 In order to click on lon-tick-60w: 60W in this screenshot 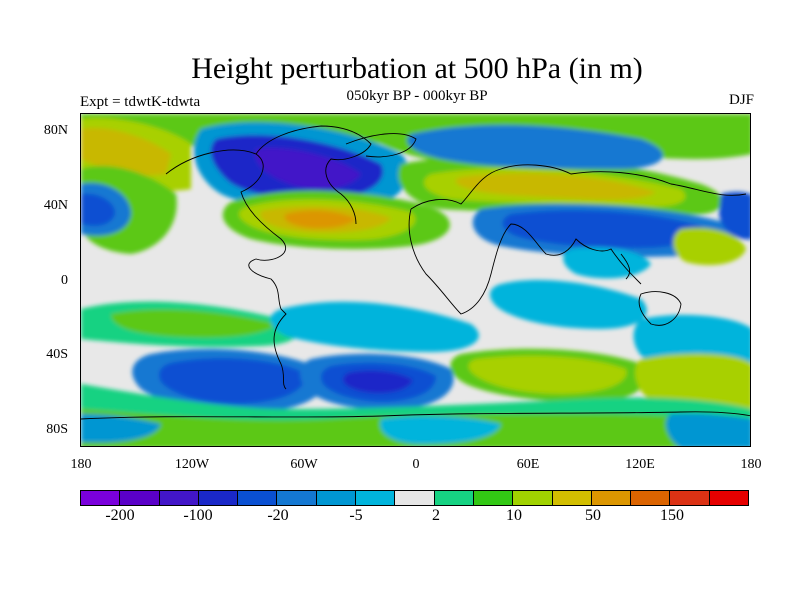, I will do `click(304, 464)`.